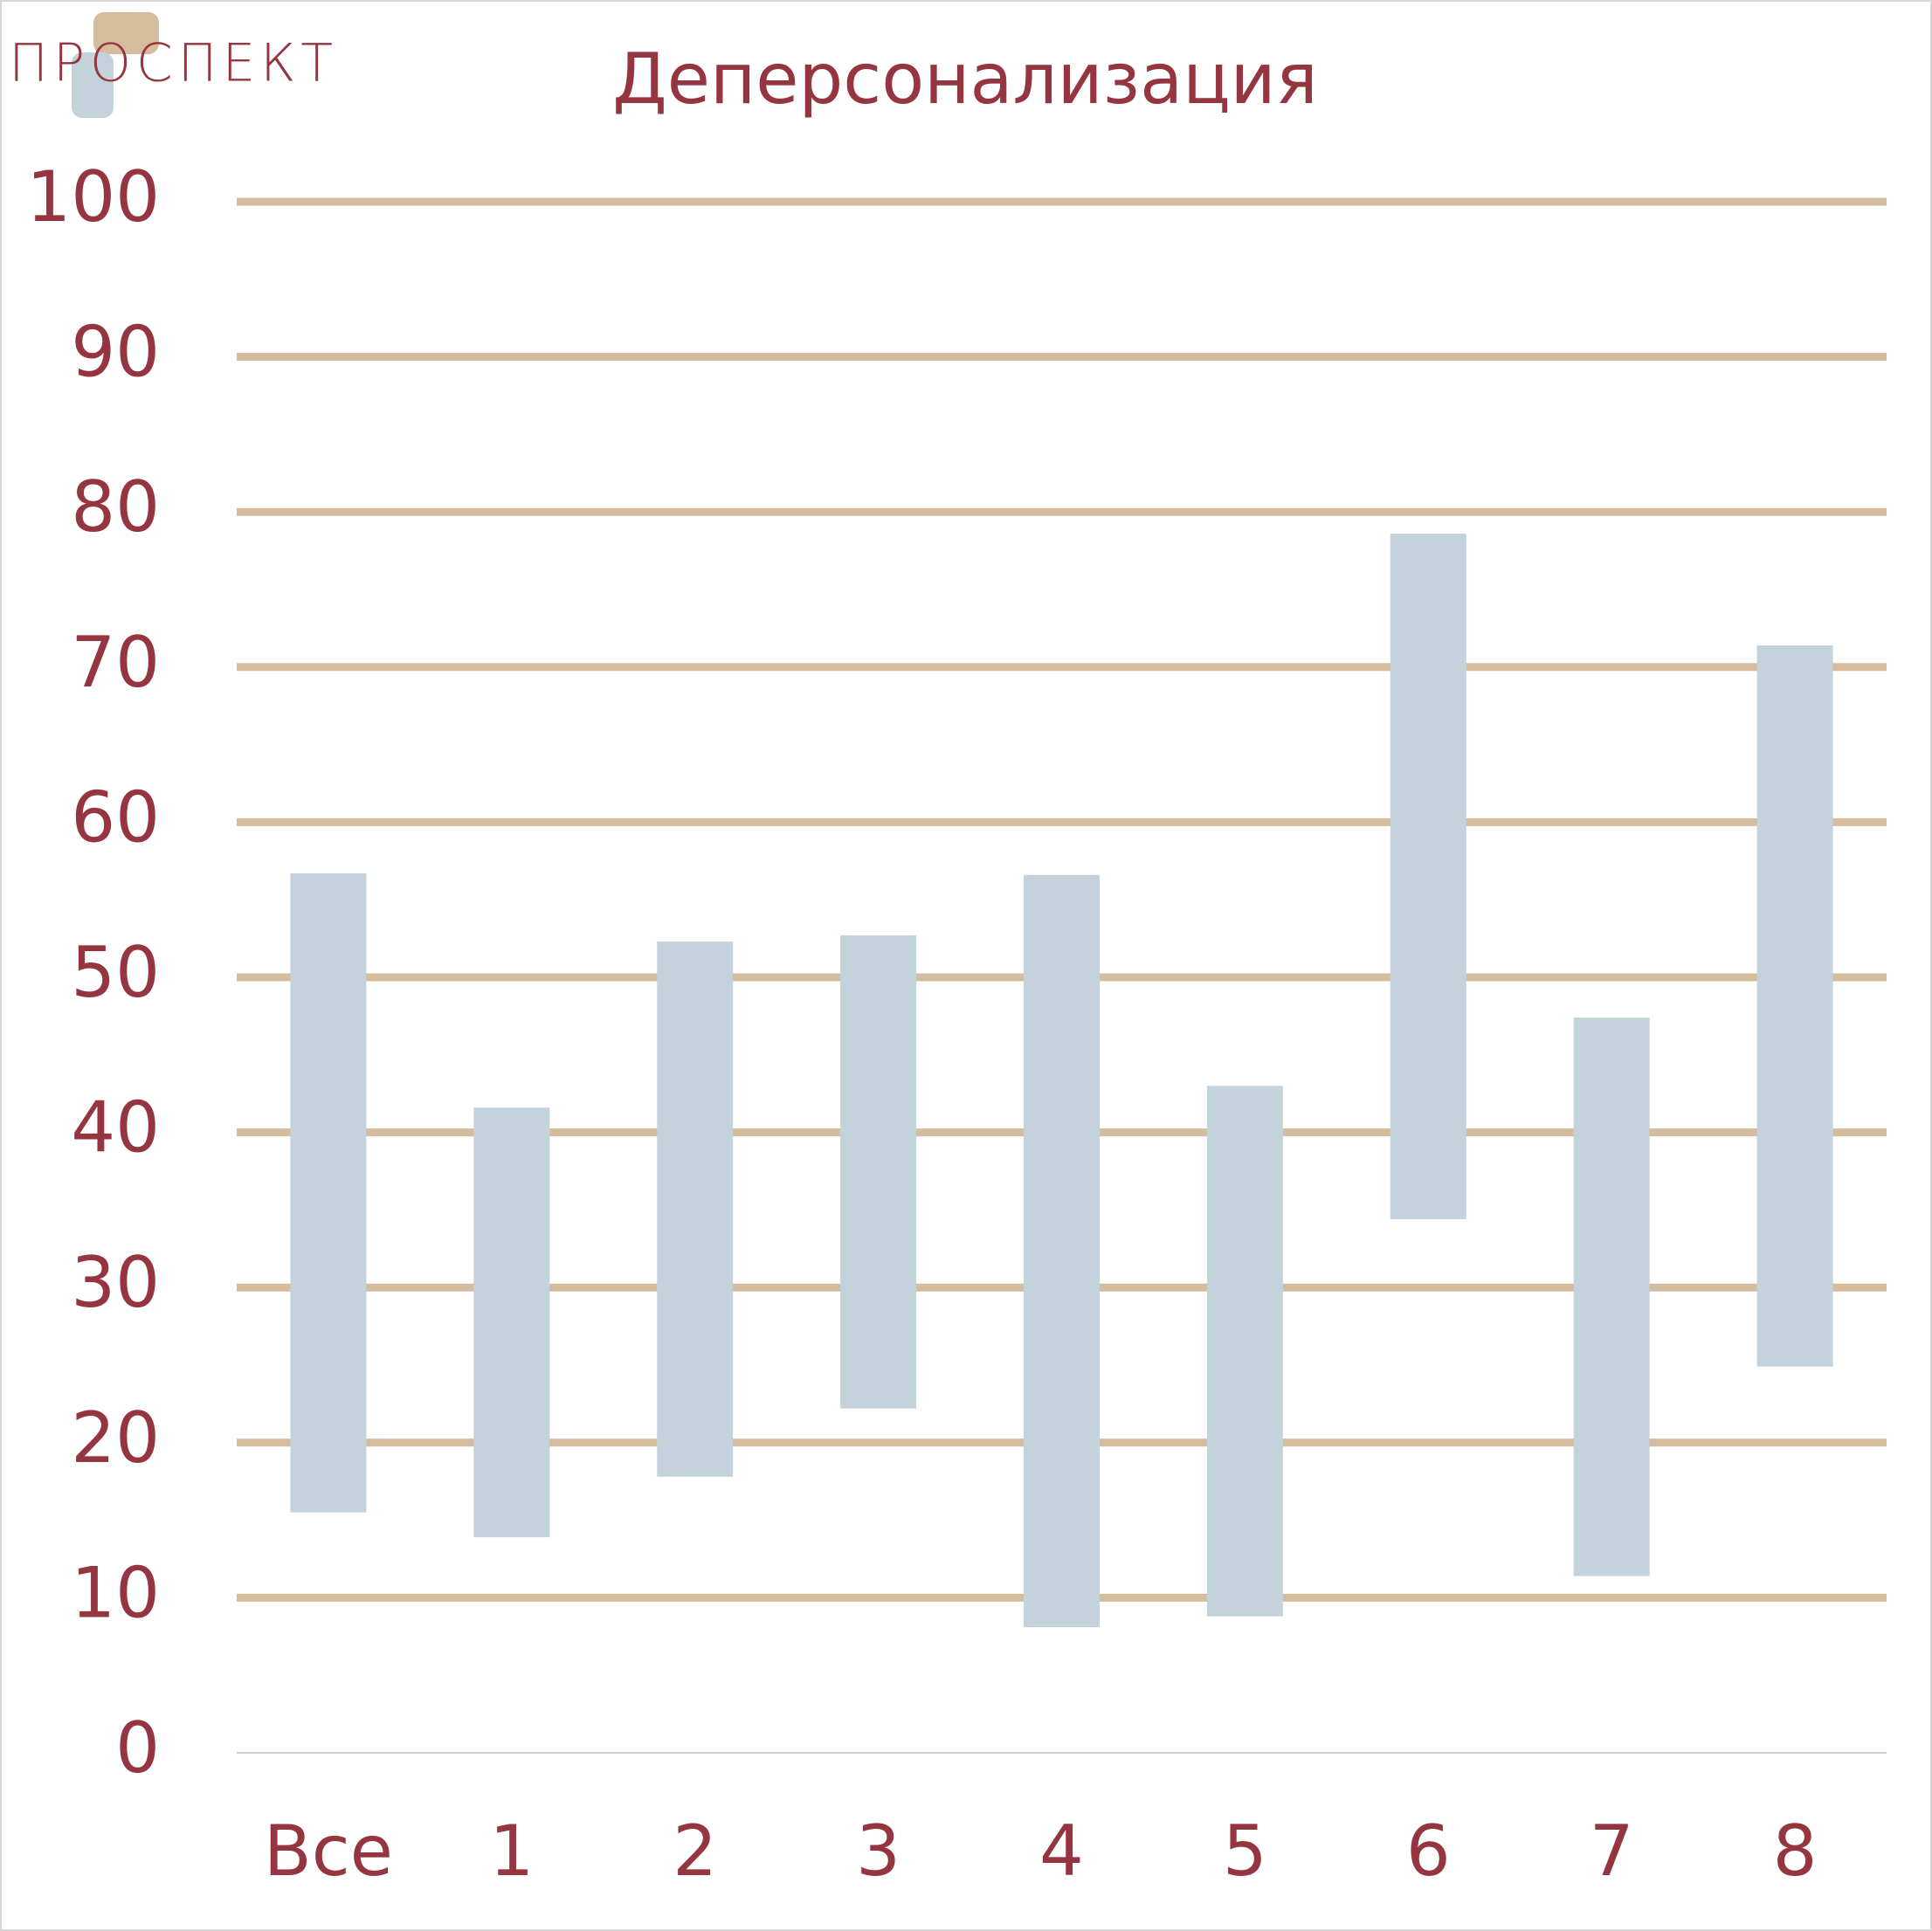 The image size is (1932, 1931). What do you see at coordinates (965, 79) in the screenshot?
I see `chart-title: Деперсонализация` at bounding box center [965, 79].